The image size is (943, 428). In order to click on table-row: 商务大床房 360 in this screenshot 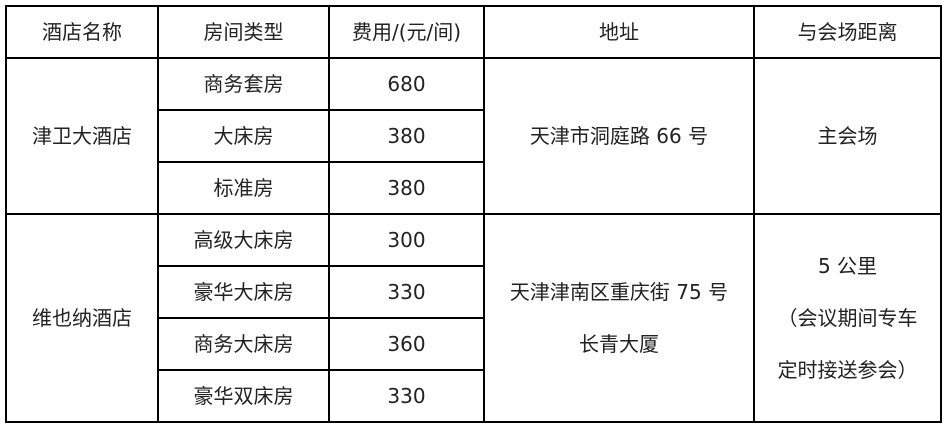, I will do `click(473, 344)`.